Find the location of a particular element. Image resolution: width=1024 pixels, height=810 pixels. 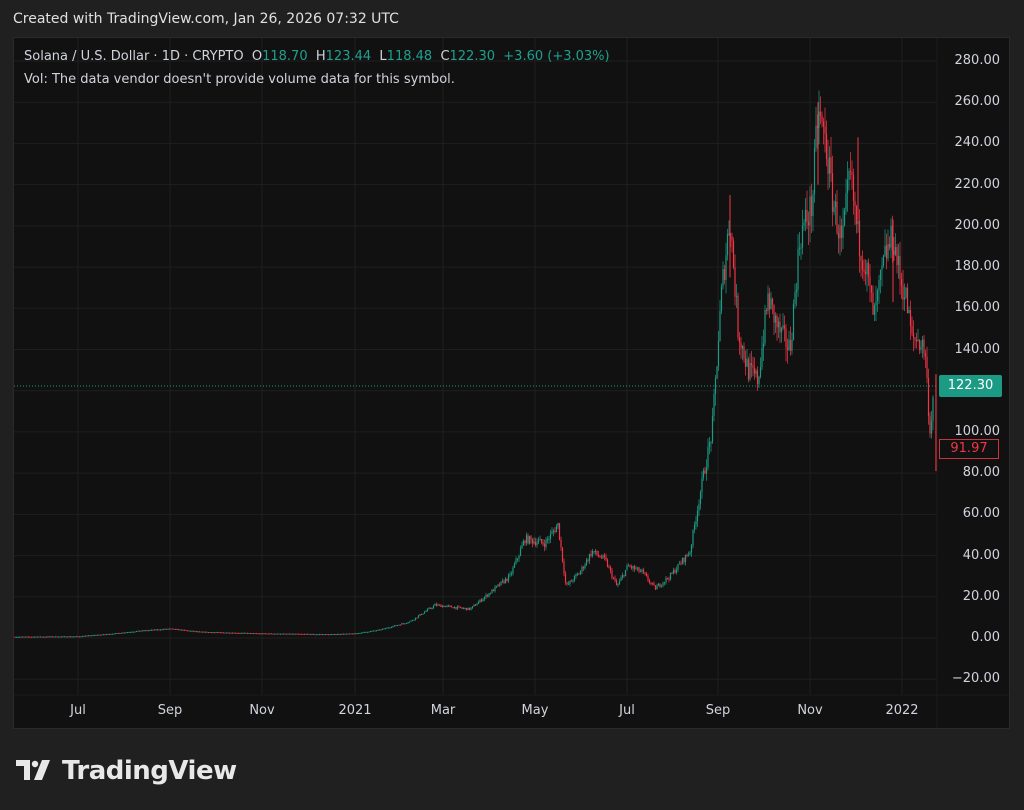

price-label: 0.00 is located at coordinates (985, 637).